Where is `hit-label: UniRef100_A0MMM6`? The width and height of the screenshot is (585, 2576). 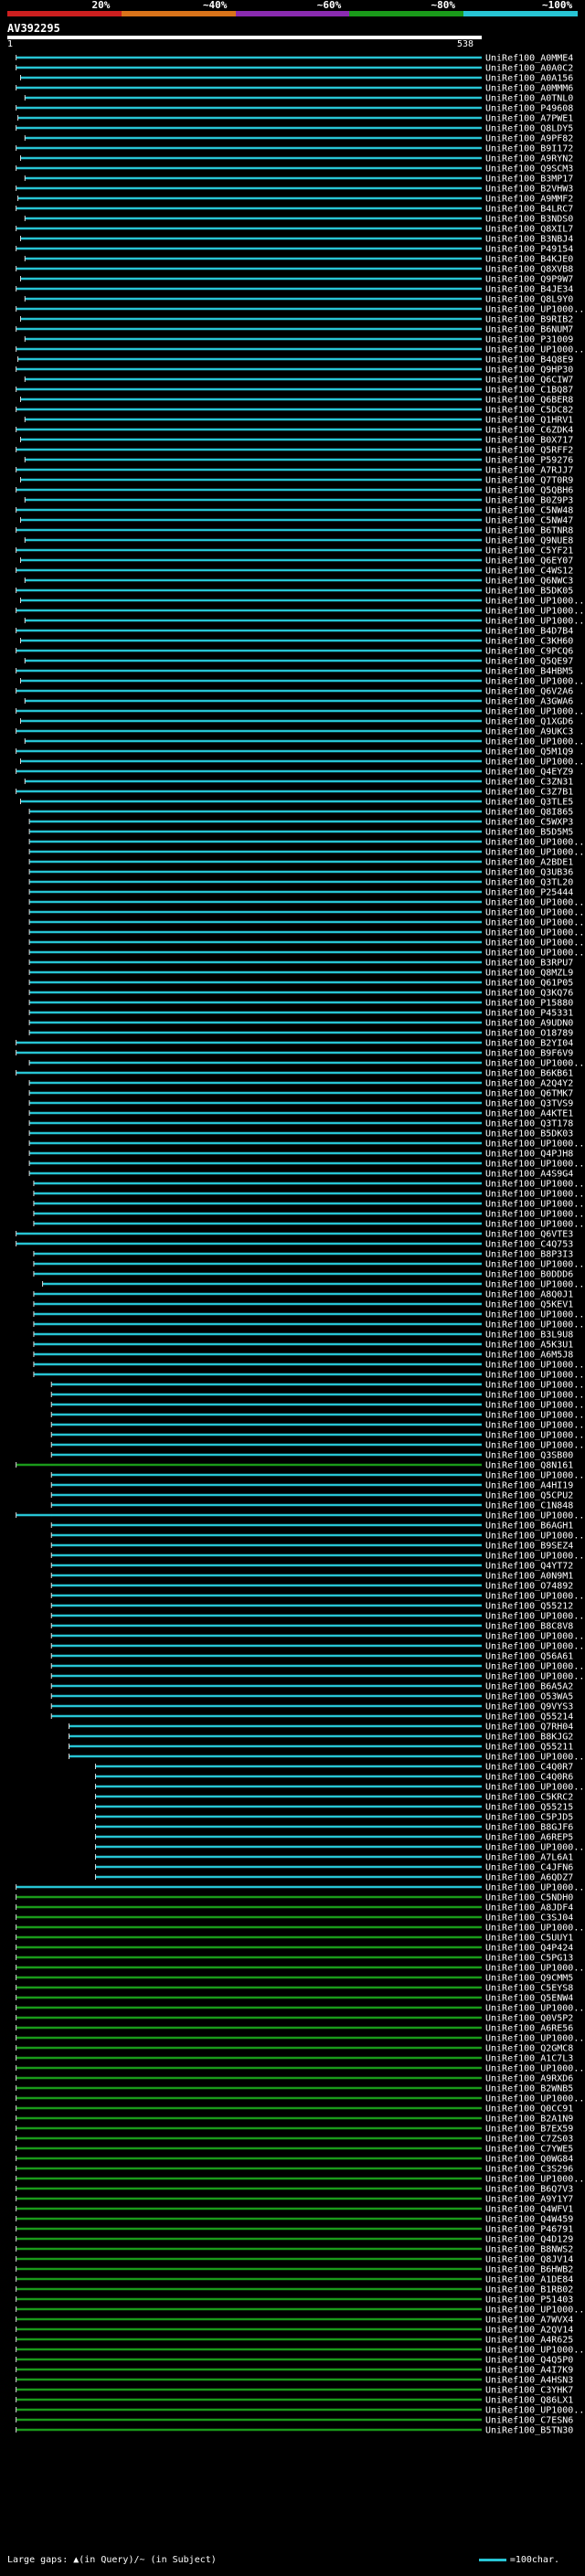
hit-label: UniRef100_A0MMM6 is located at coordinates (529, 89).